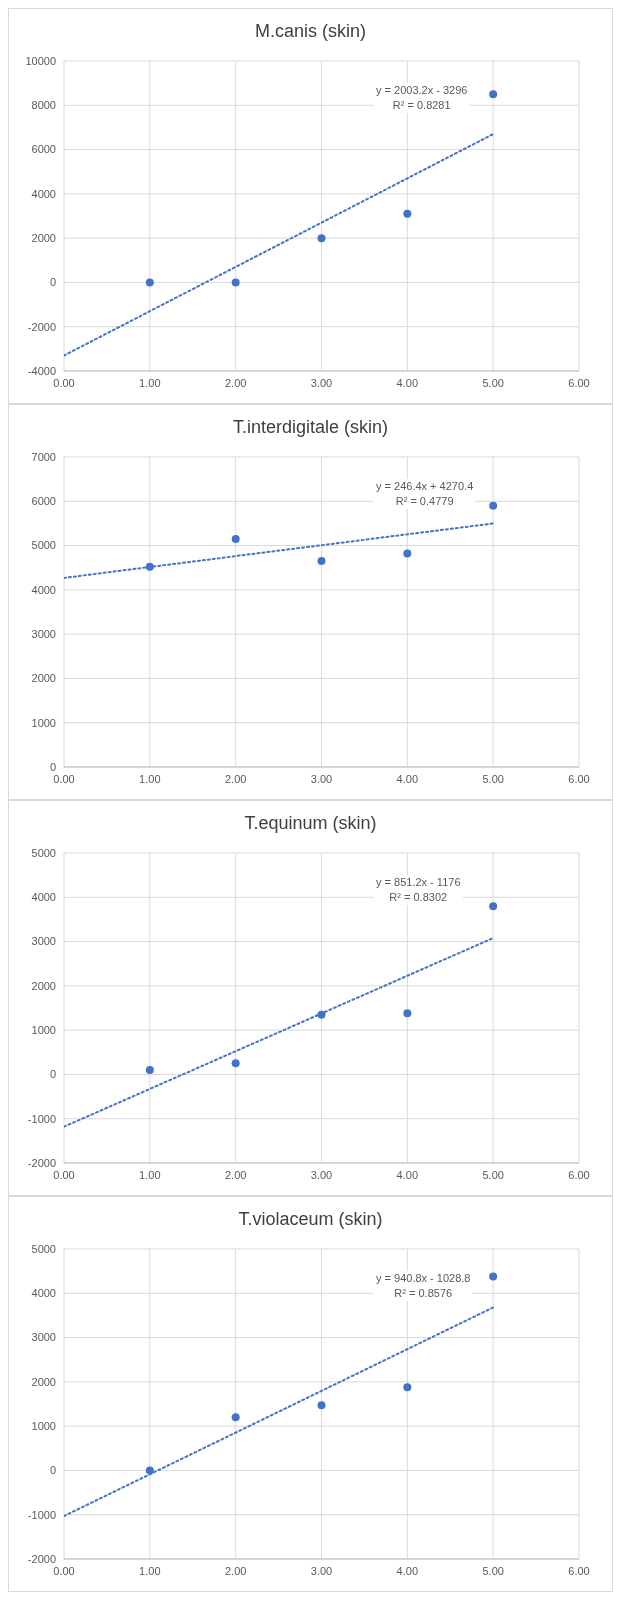 Image resolution: width=627 pixels, height=1620 pixels. I want to click on chart-title: T.violaceum (skin), so click(310, 1219).